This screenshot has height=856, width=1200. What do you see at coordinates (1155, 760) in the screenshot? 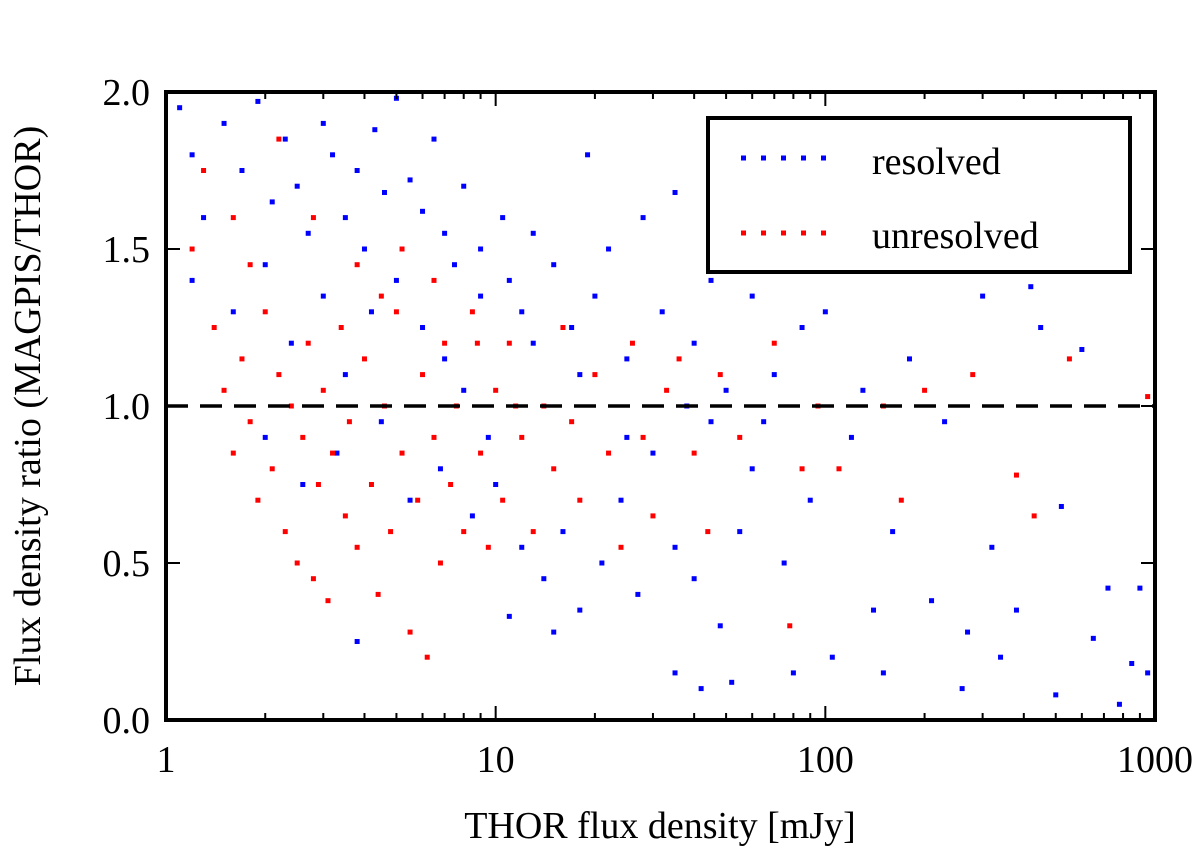
I see `x-tick-label: 1000` at bounding box center [1155, 760].